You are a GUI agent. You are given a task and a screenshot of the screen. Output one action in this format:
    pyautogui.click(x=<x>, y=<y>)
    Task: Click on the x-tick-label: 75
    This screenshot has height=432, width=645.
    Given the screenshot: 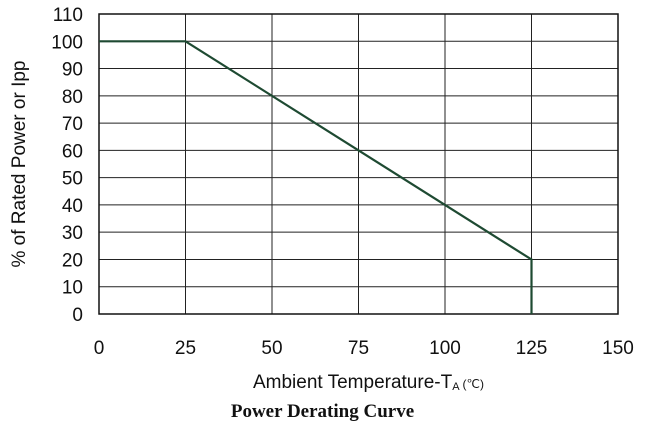 What is the action you would take?
    pyautogui.click(x=358, y=348)
    